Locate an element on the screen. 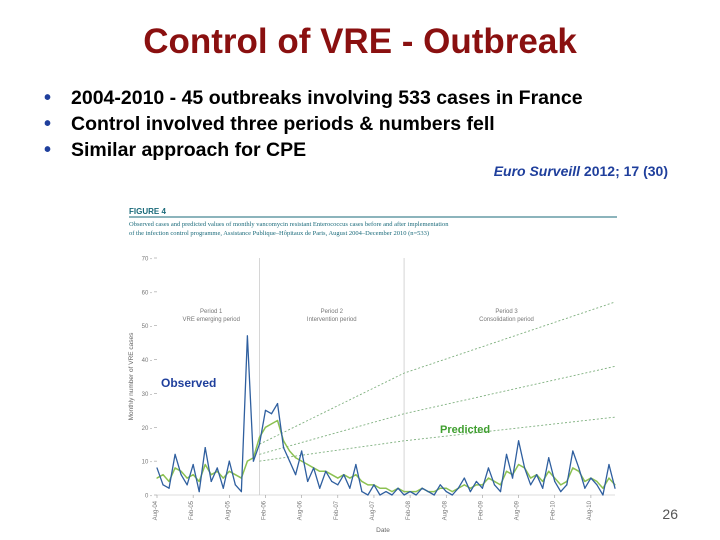 Image resolution: width=720 pixels, height=540 pixels. citation: Euro Surveill 2012; 17 (30) is located at coordinates (581, 171).